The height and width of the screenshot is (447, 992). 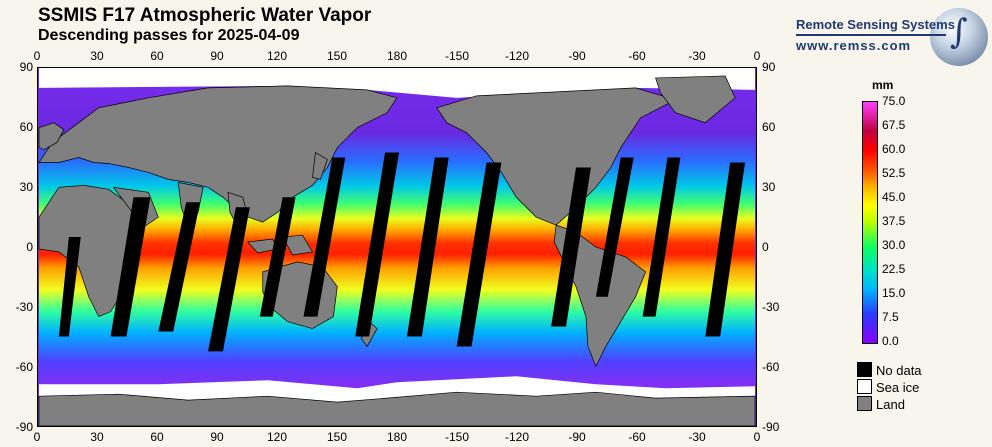 I want to click on logo-name: Remote Sensing Systems, so click(x=875, y=24).